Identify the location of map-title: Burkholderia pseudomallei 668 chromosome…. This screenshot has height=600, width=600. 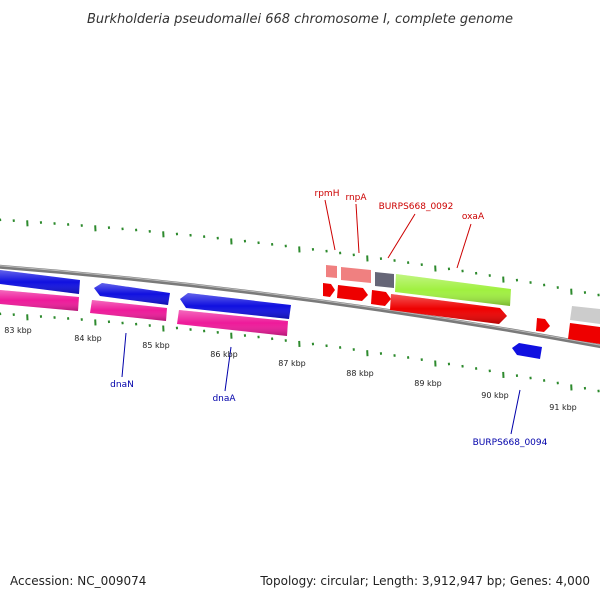
(300, 19).